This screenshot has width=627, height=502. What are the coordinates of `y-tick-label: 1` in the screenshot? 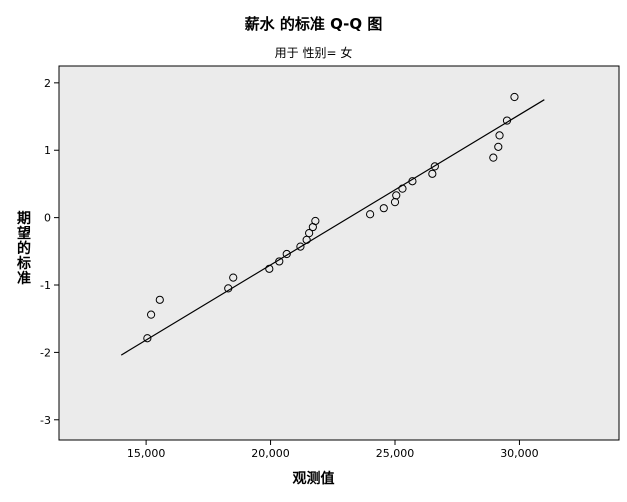 It's located at (47, 150).